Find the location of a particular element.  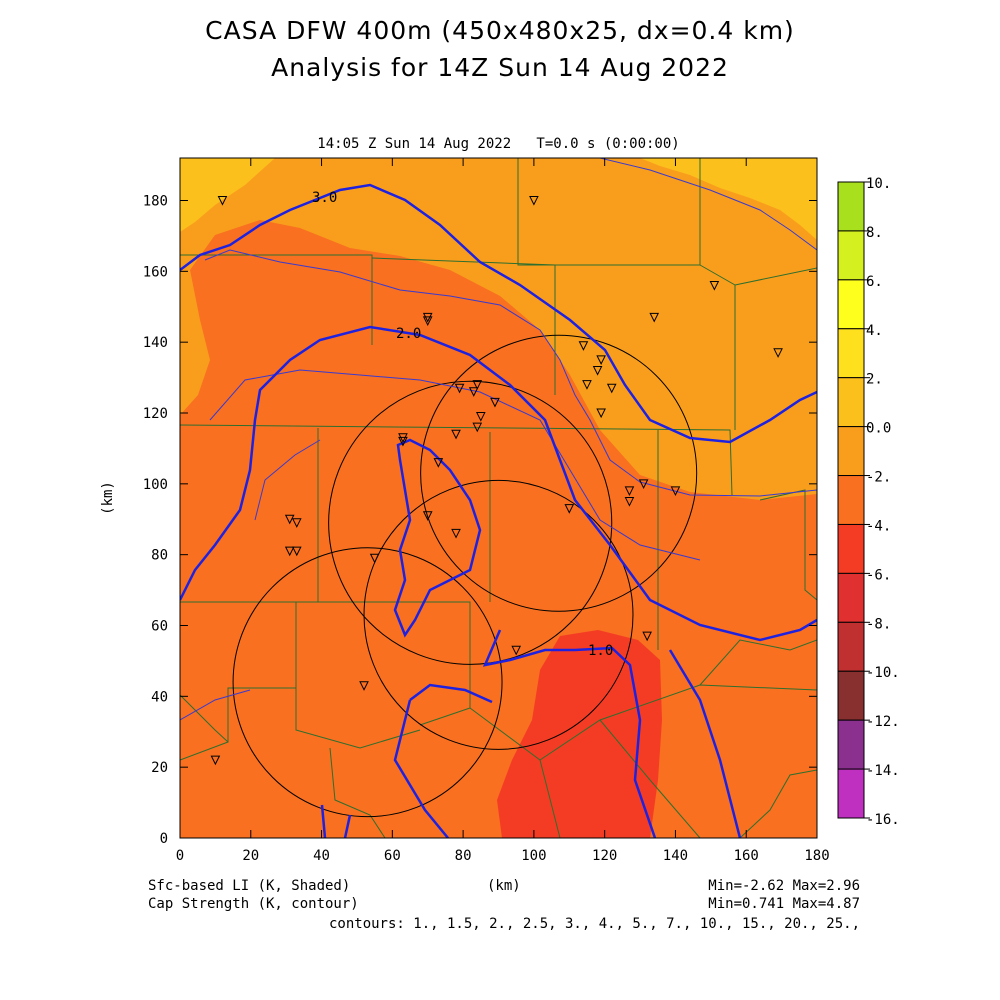

figure-subtitle: Analysis for 14Z Sun 14 Aug 2022 is located at coordinates (500, 67).